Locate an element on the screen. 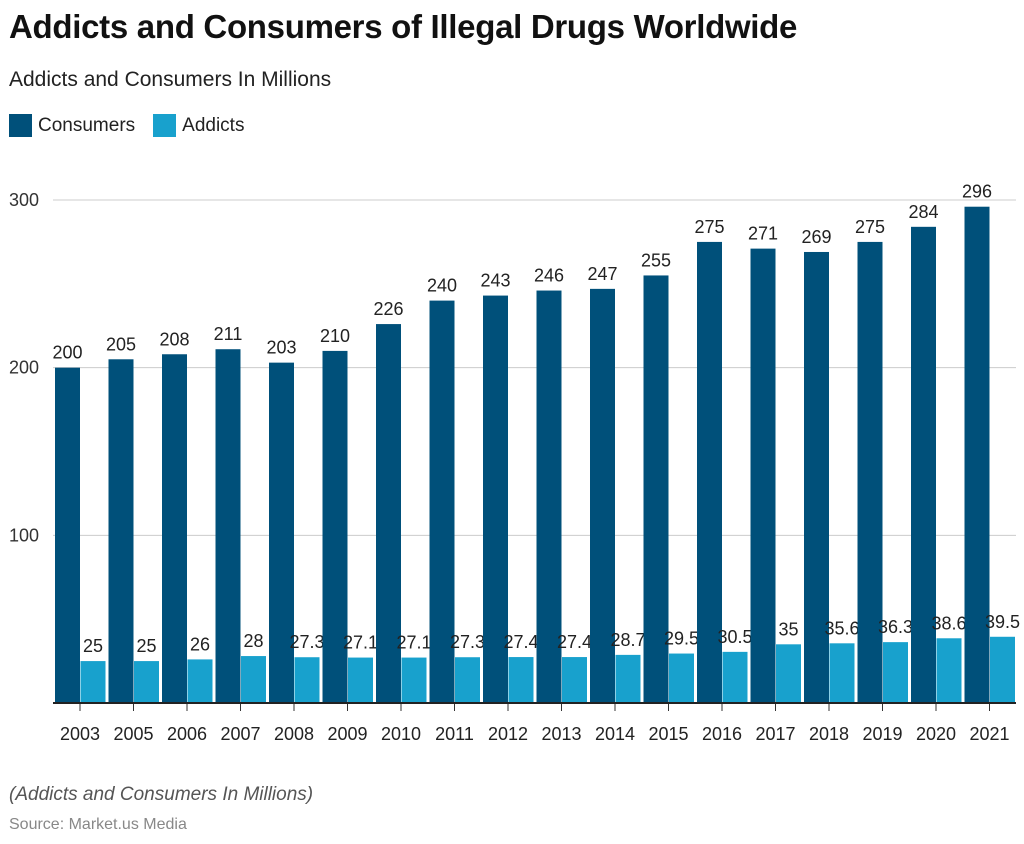 This screenshot has width=1024, height=844. x-tick-label: 2007 is located at coordinates (240, 734).